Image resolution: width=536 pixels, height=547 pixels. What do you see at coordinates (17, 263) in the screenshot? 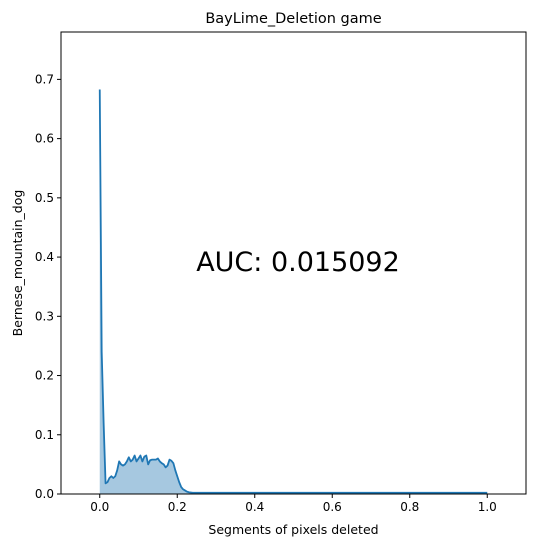
I see `y-axis-label: Bernese_mountain_dog` at bounding box center [17, 263].